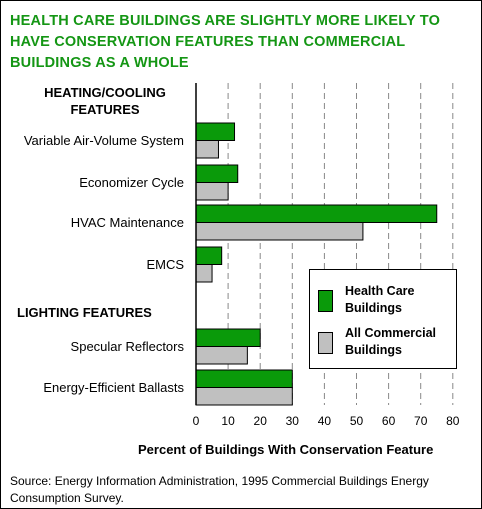 This screenshot has height=509, width=482. I want to click on category-label-energy-efficient-ballasts: Energy-Efficient Ballasts, so click(113, 387).